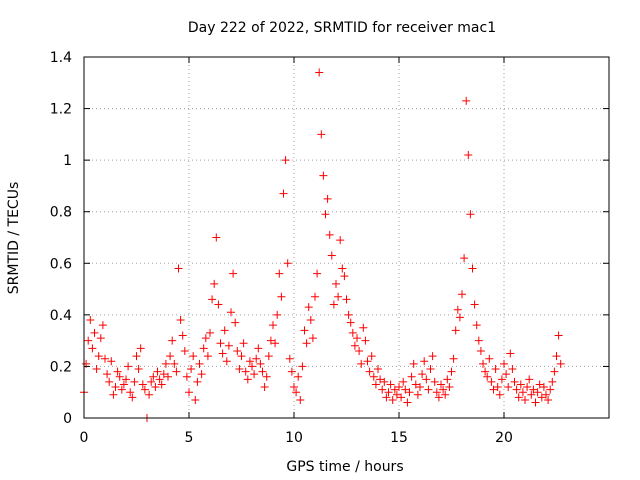  I want to click on y-tick-label: 1.4, so click(61, 58).